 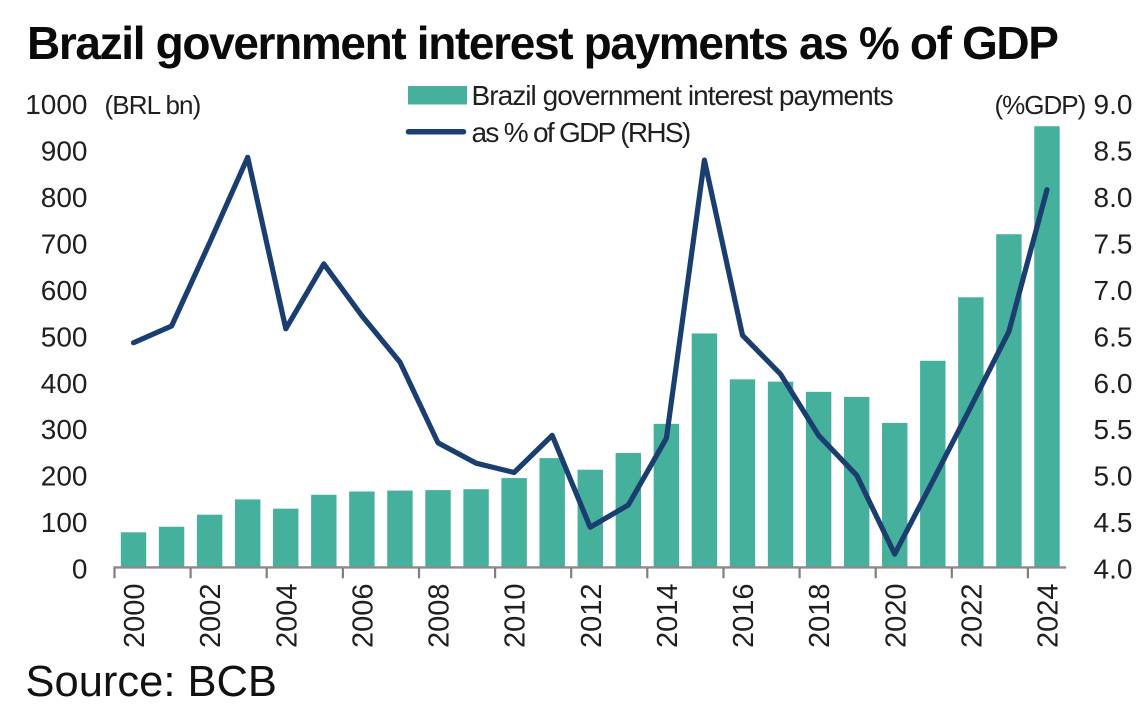 What do you see at coordinates (151, 682) in the screenshot?
I see `svg-text: Source: BCB` at bounding box center [151, 682].